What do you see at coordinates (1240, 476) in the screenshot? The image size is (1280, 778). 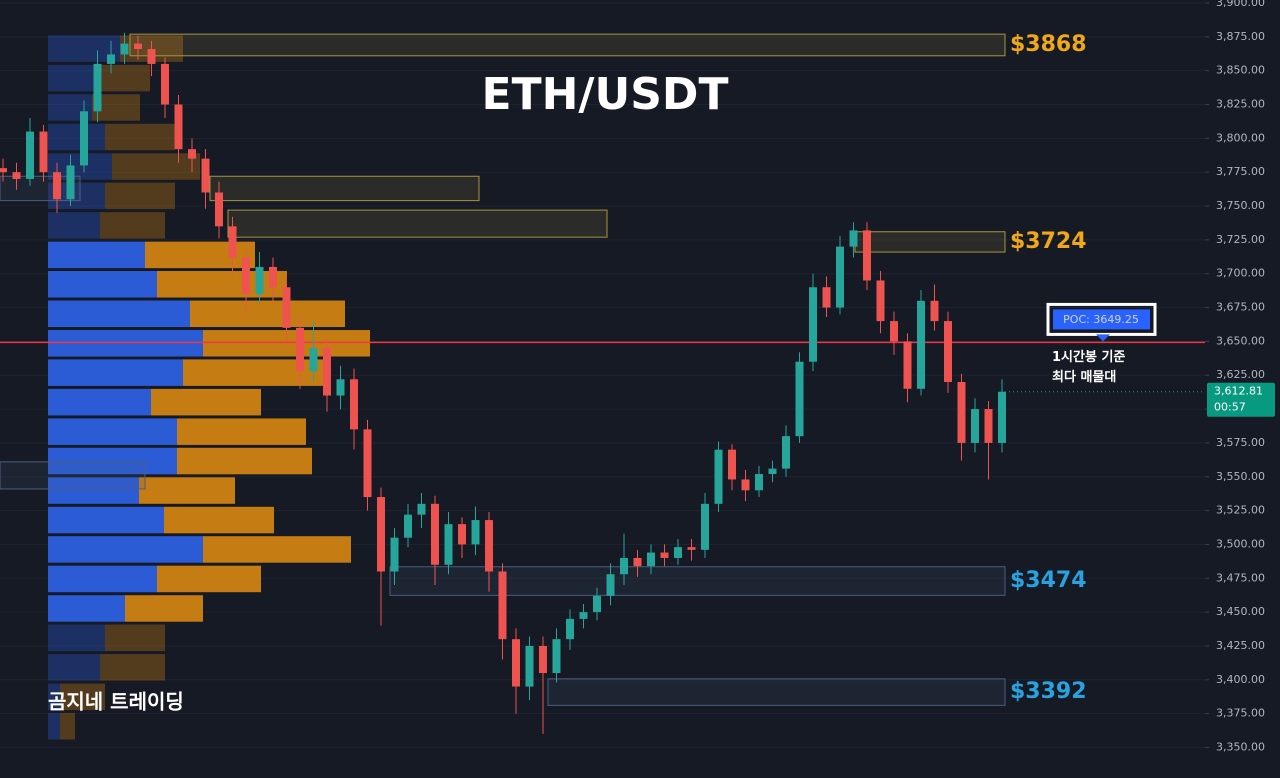 I see `y-tick-label: 3,550.00` at bounding box center [1240, 476].